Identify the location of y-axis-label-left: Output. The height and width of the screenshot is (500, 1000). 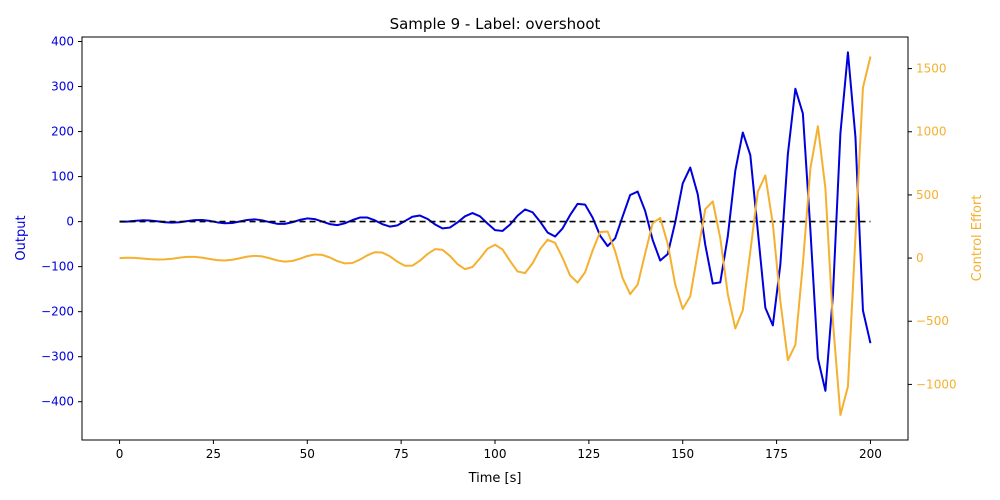
(21, 237).